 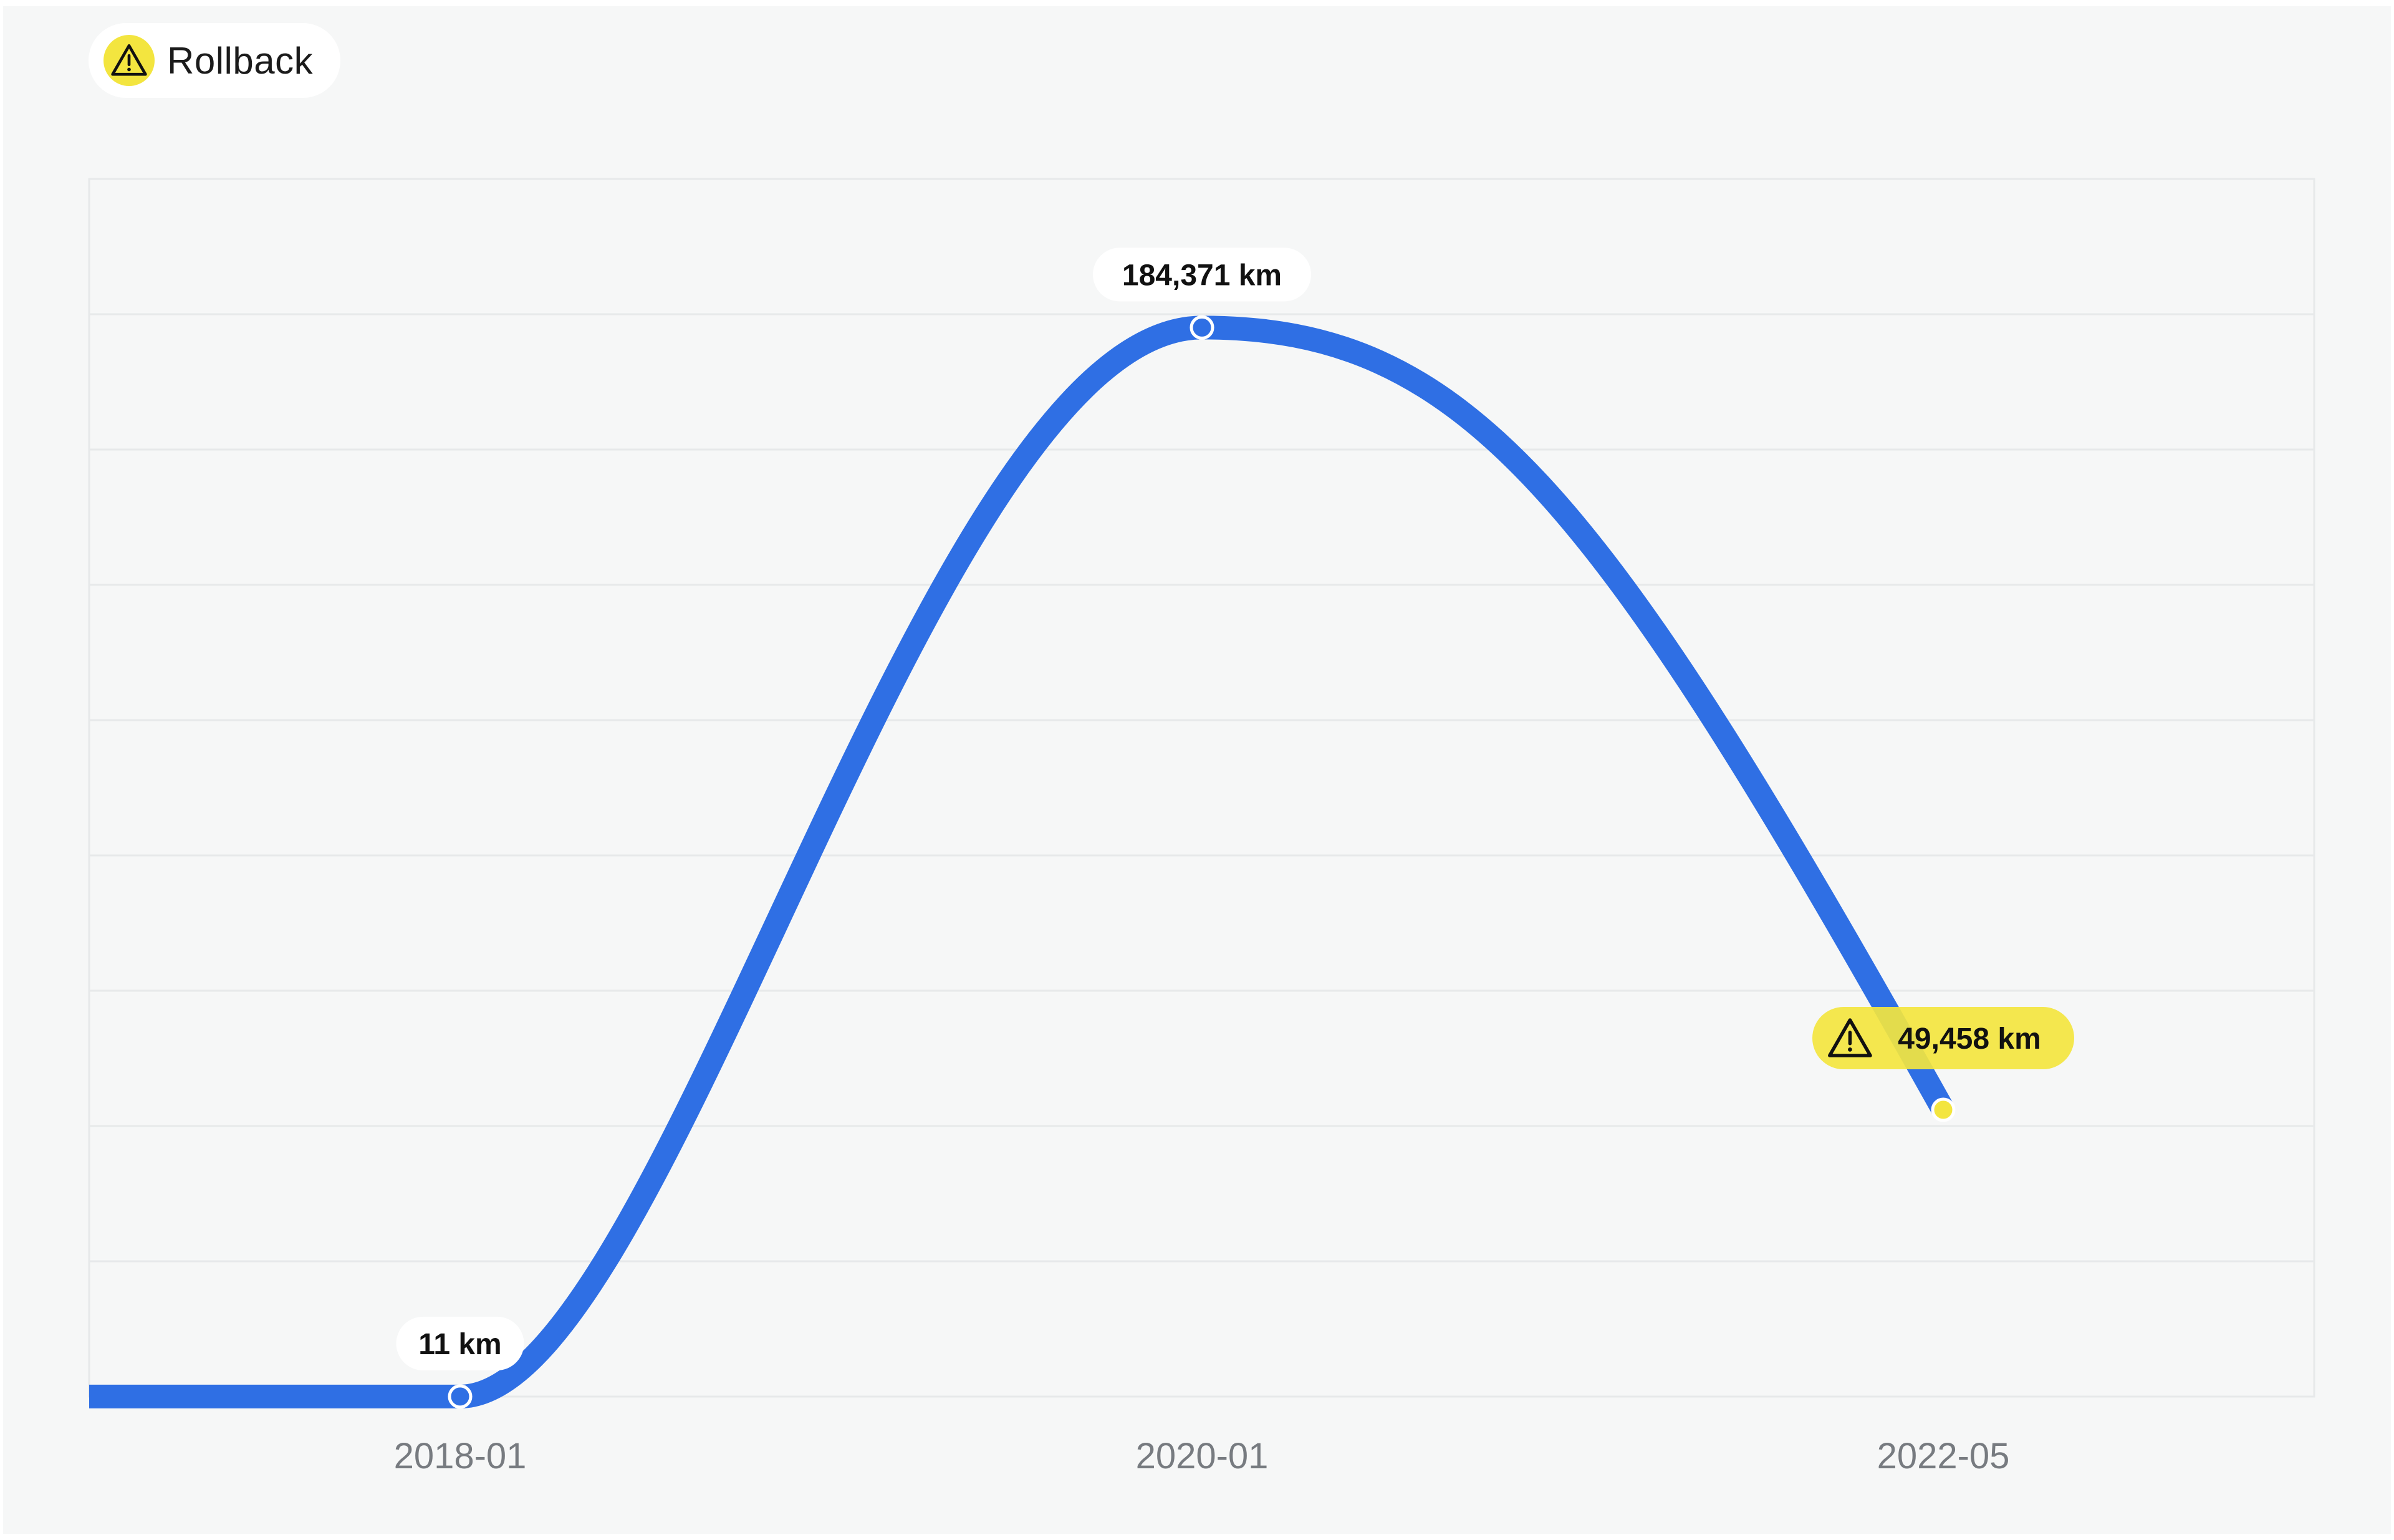 What do you see at coordinates (1969, 1039) in the screenshot?
I see `data-label: 49,458 km` at bounding box center [1969, 1039].